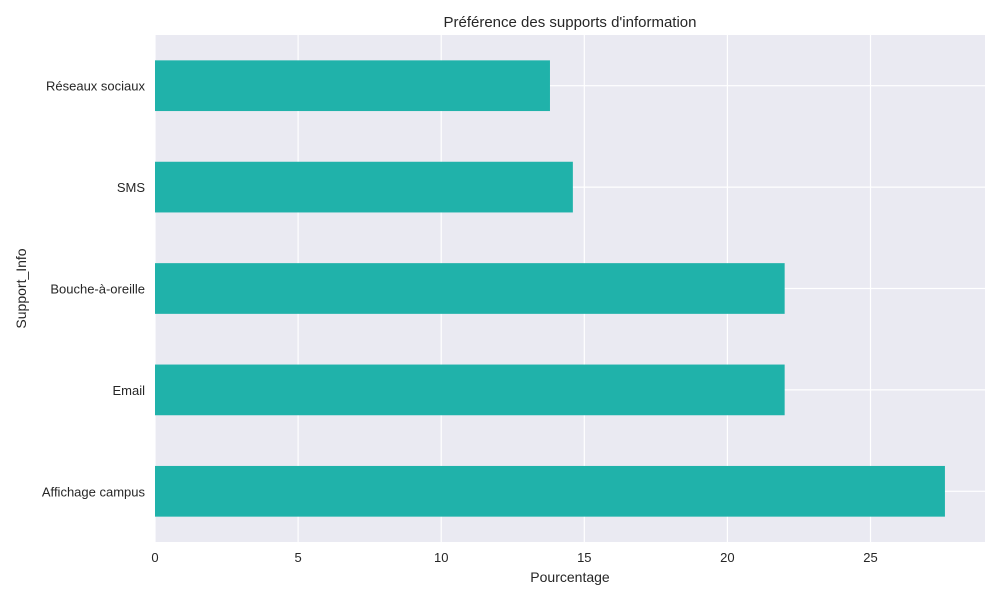 This screenshot has width=1000, height=605. I want to click on y-axis-label: Support_Info, so click(21, 288).